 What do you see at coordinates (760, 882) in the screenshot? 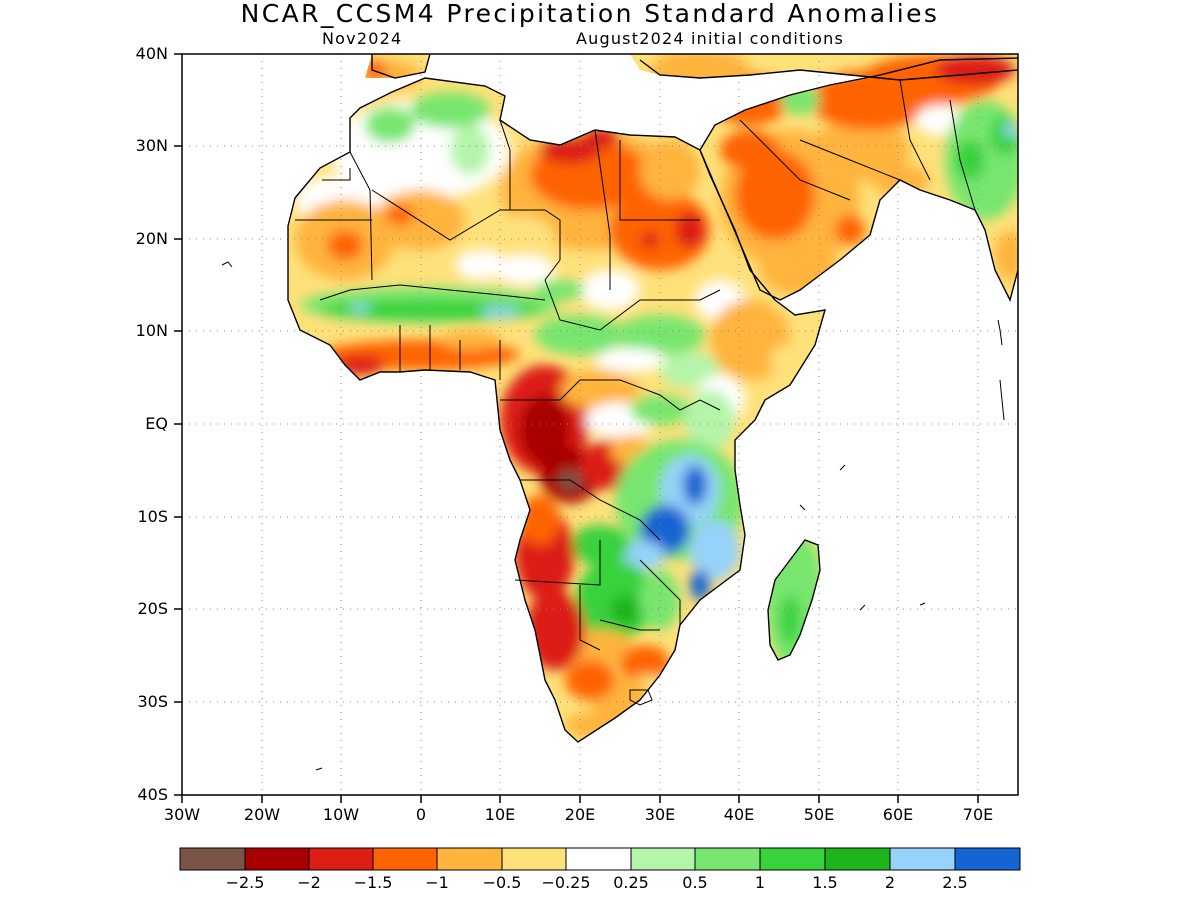
I see `colorbar-label: 1` at bounding box center [760, 882].